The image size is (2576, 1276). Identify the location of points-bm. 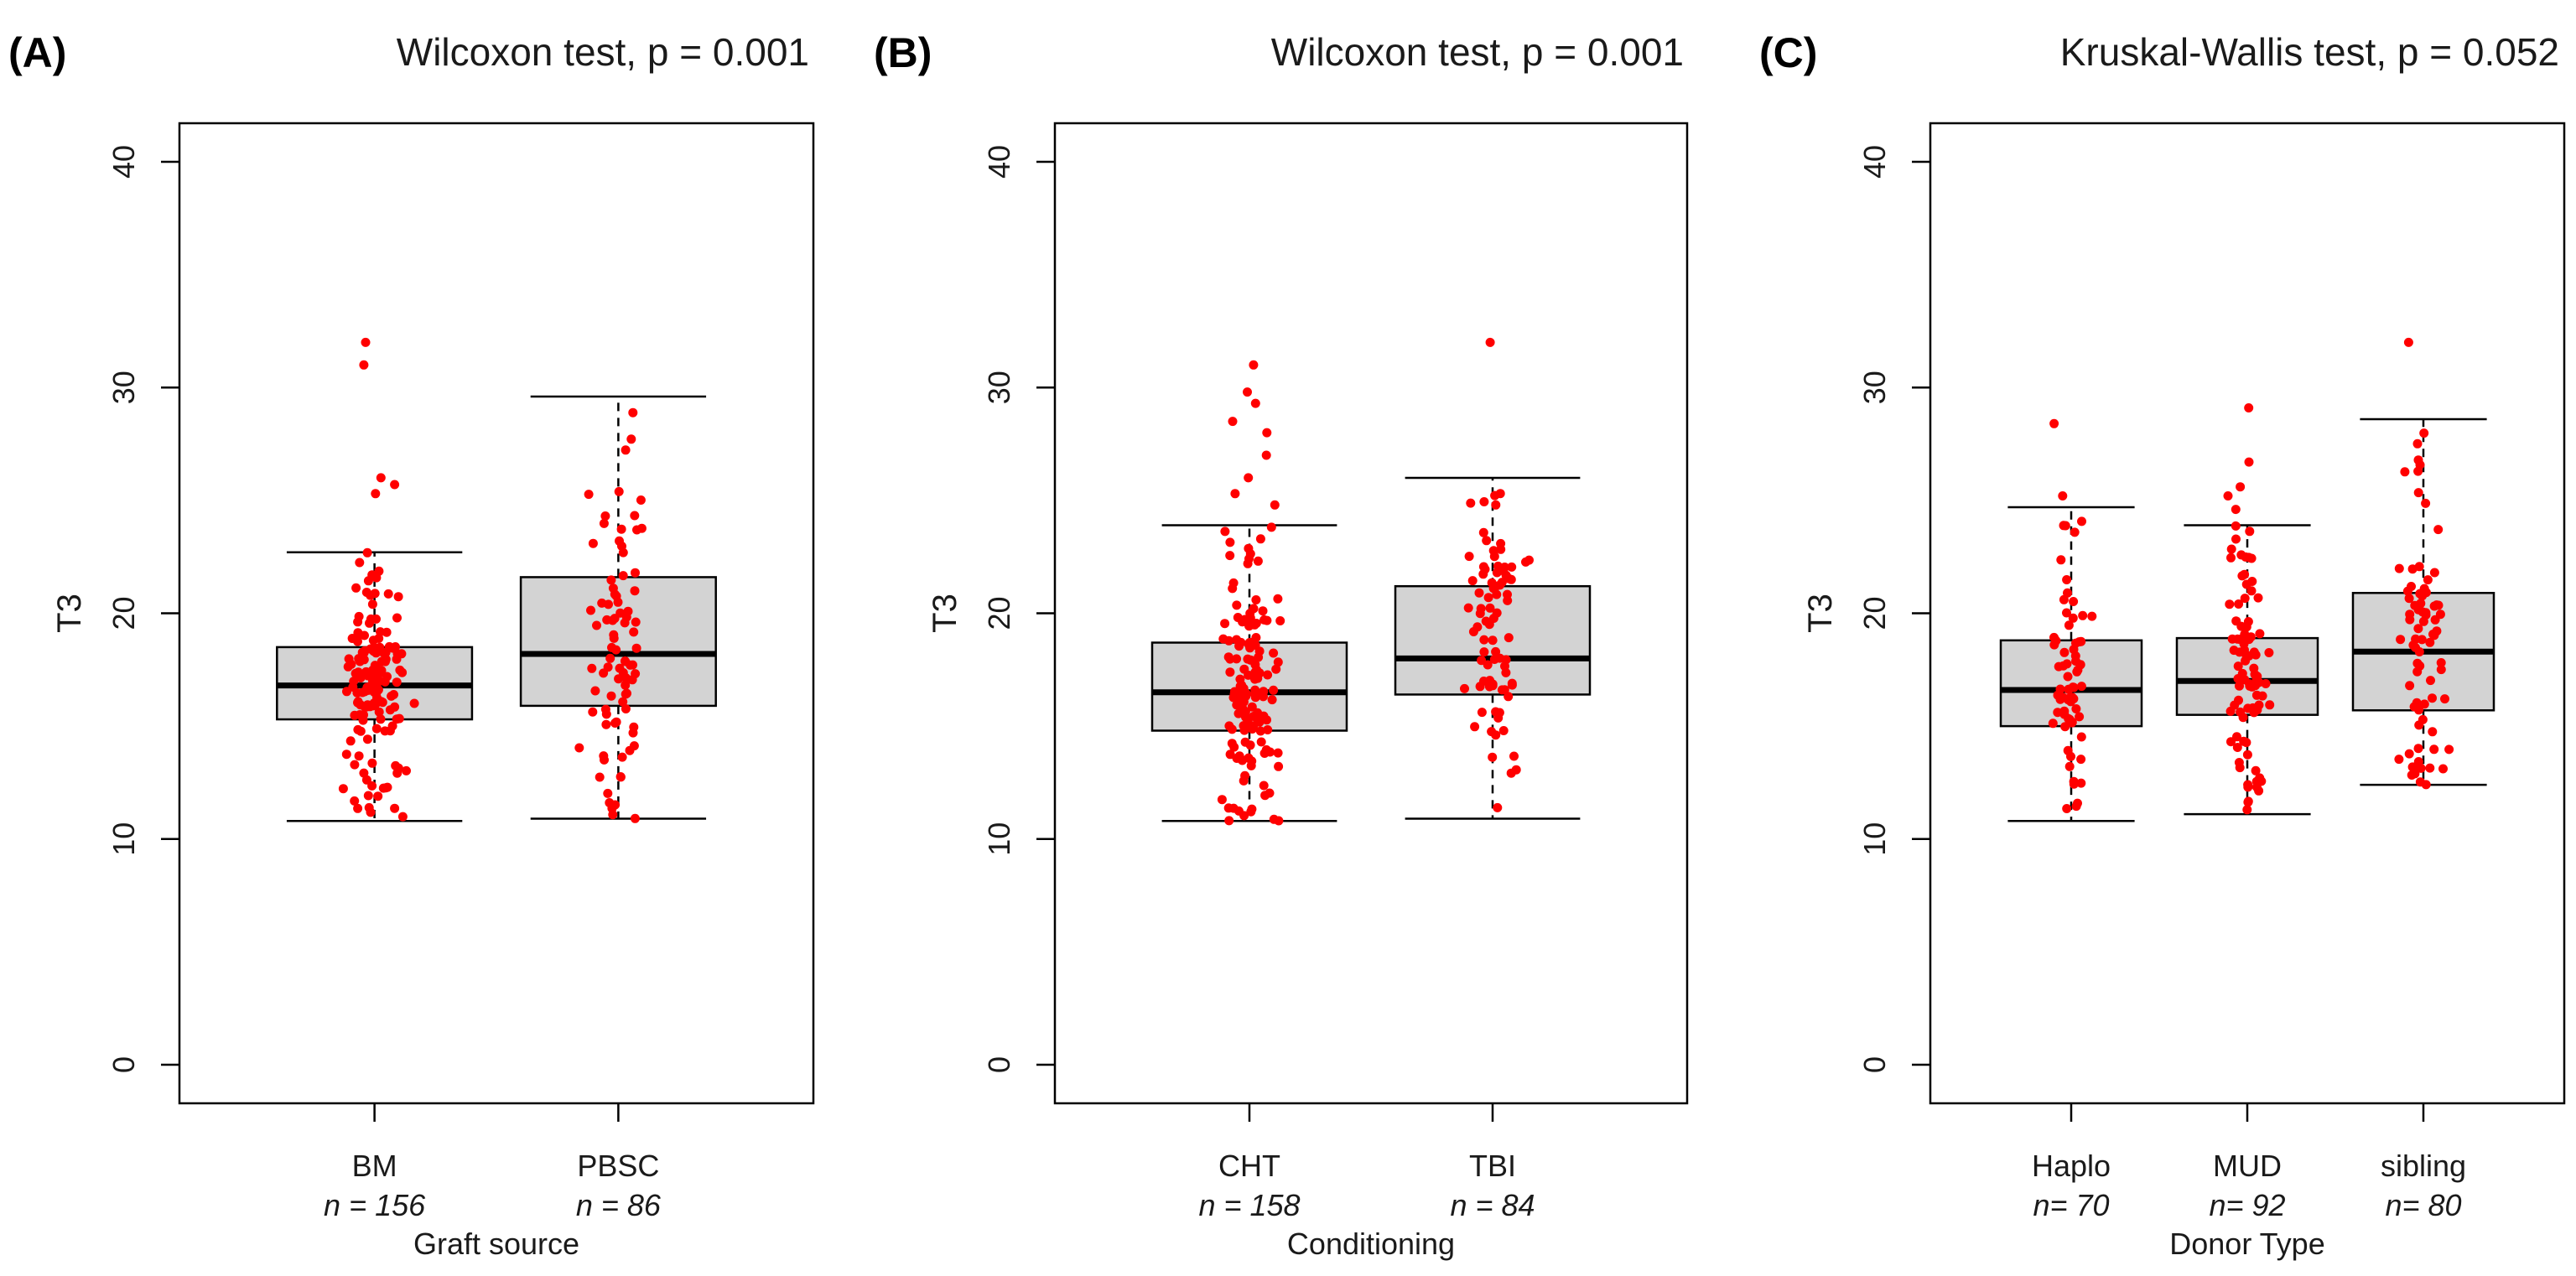
(378, 579).